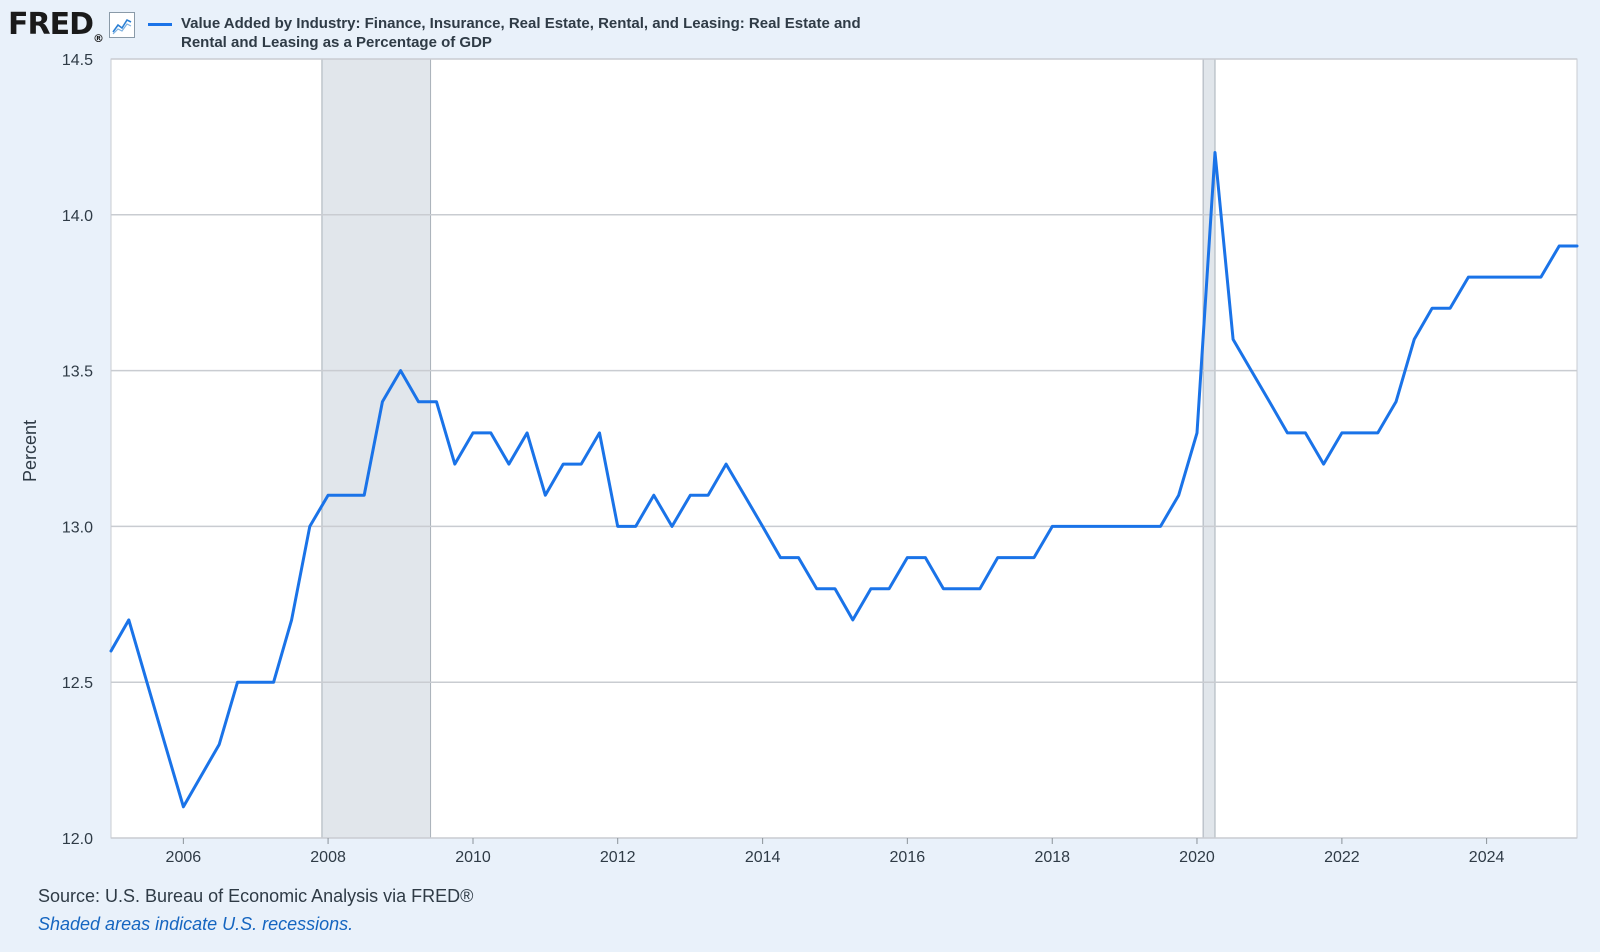  Describe the element at coordinates (77, 839) in the screenshot. I see `y-tick-label: 12.0` at that location.